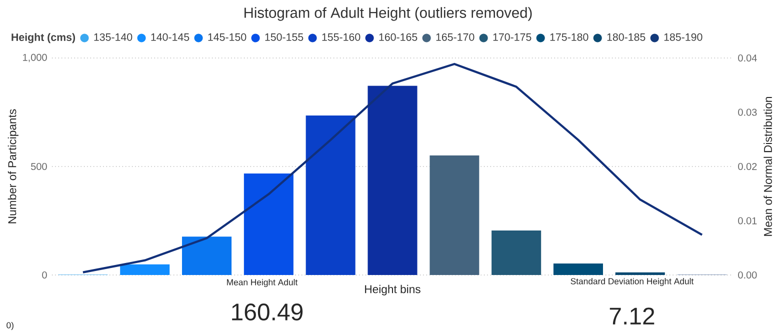 The height and width of the screenshot is (333, 776). I want to click on y2-tick-label: 0.03, so click(747, 112).